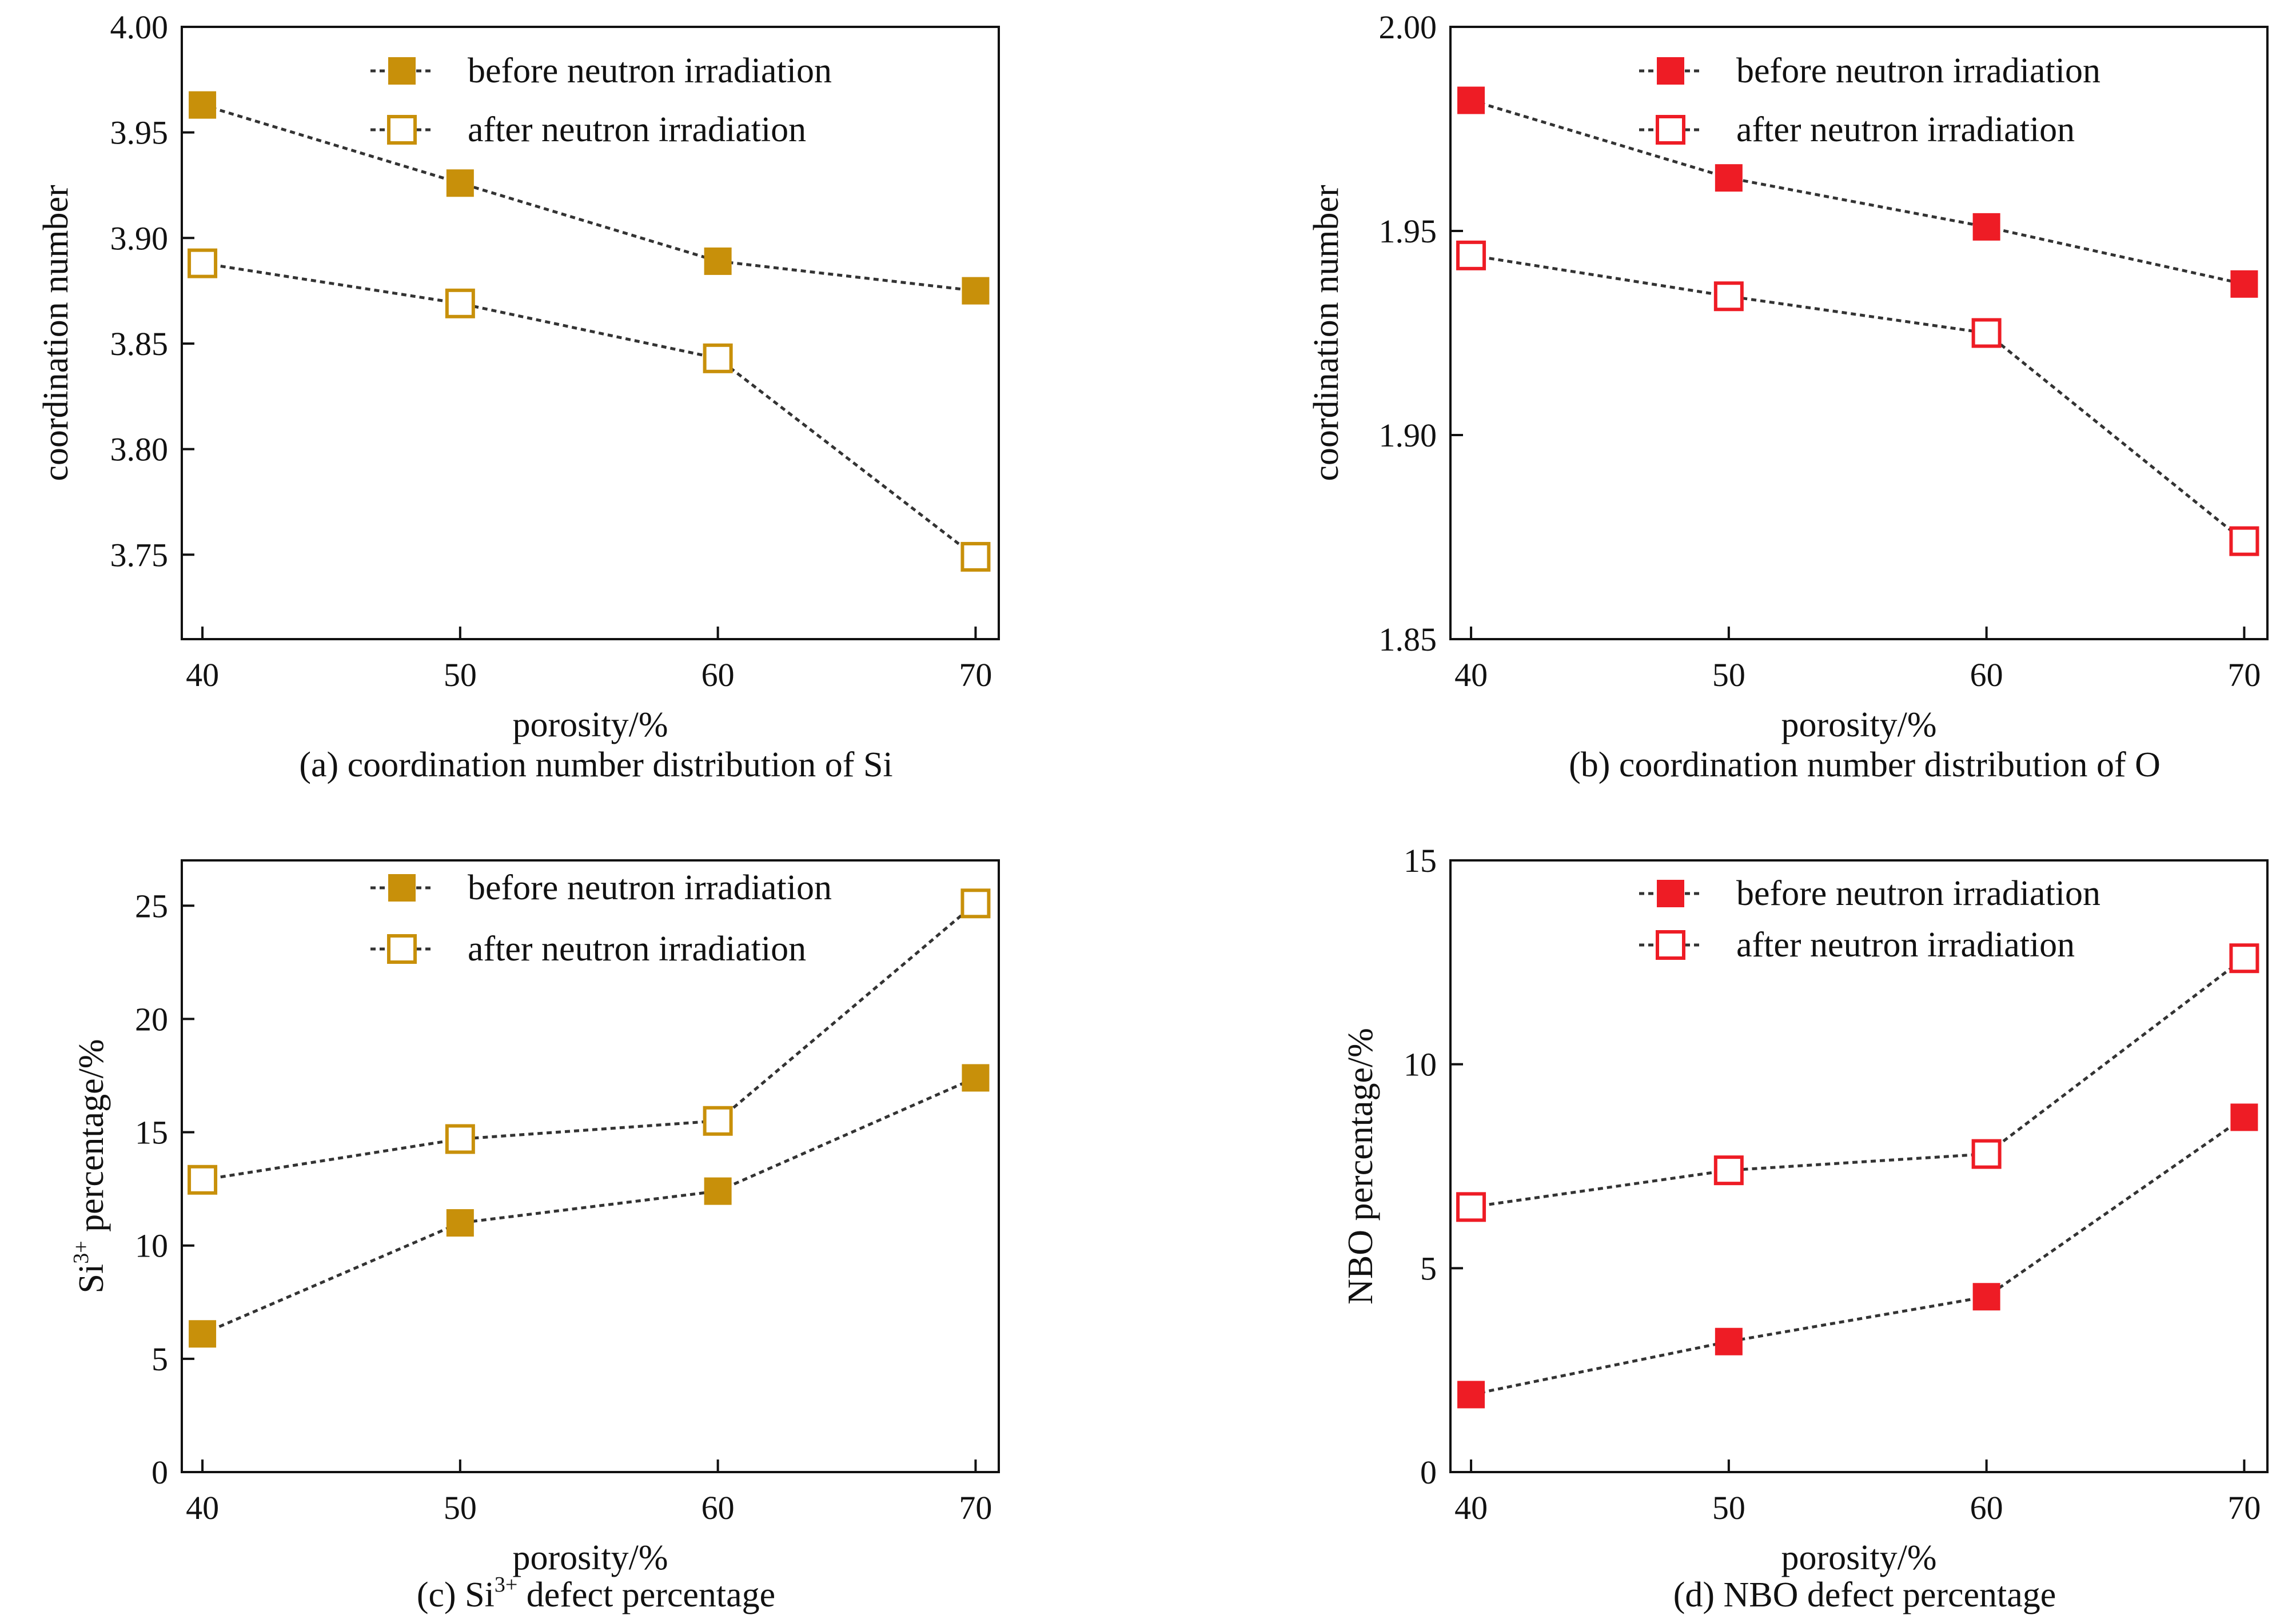 This screenshot has height=1619, width=2296. What do you see at coordinates (140, 449) in the screenshot?
I see `y-tick-label: 3.80` at bounding box center [140, 449].